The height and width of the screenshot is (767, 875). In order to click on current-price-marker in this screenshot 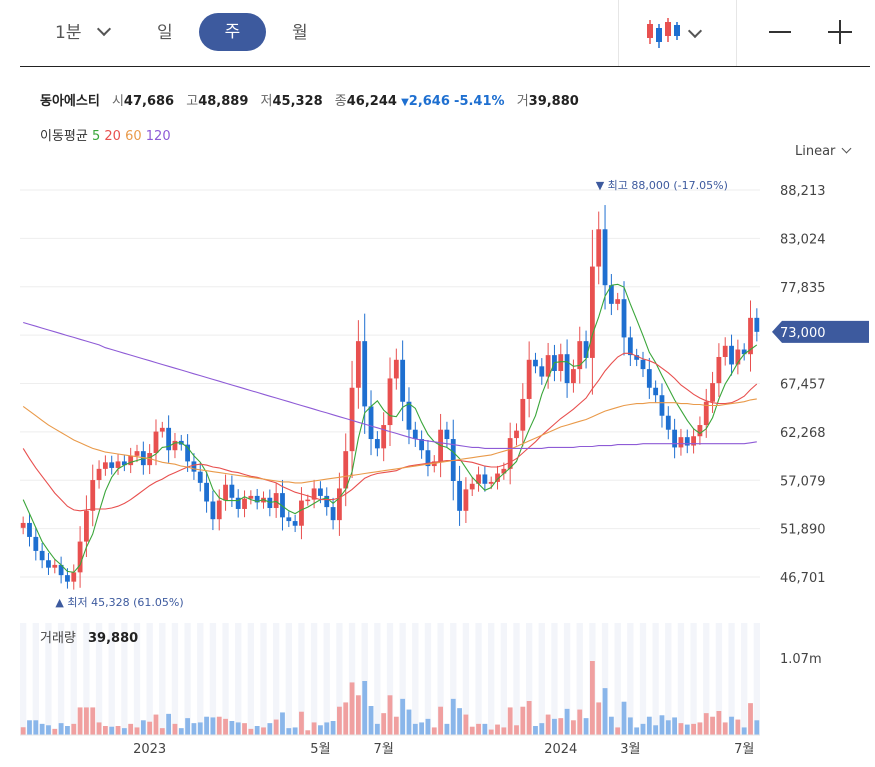, I will do `click(820, 331)`.